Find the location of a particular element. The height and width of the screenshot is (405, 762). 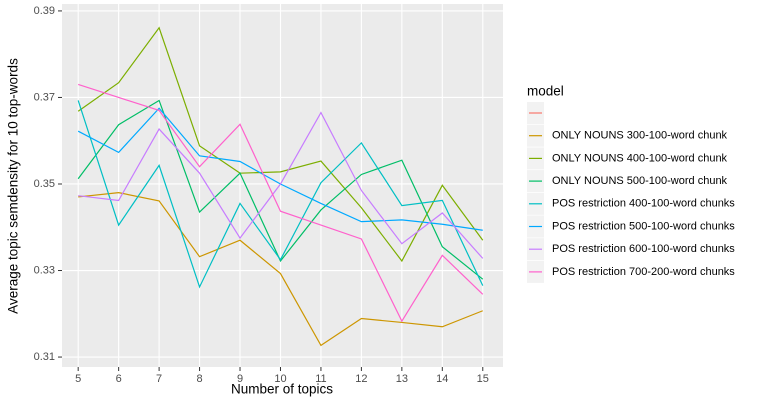

legend-label: ONLY NOUNS 300-100-word chunk is located at coordinates (640, 136).